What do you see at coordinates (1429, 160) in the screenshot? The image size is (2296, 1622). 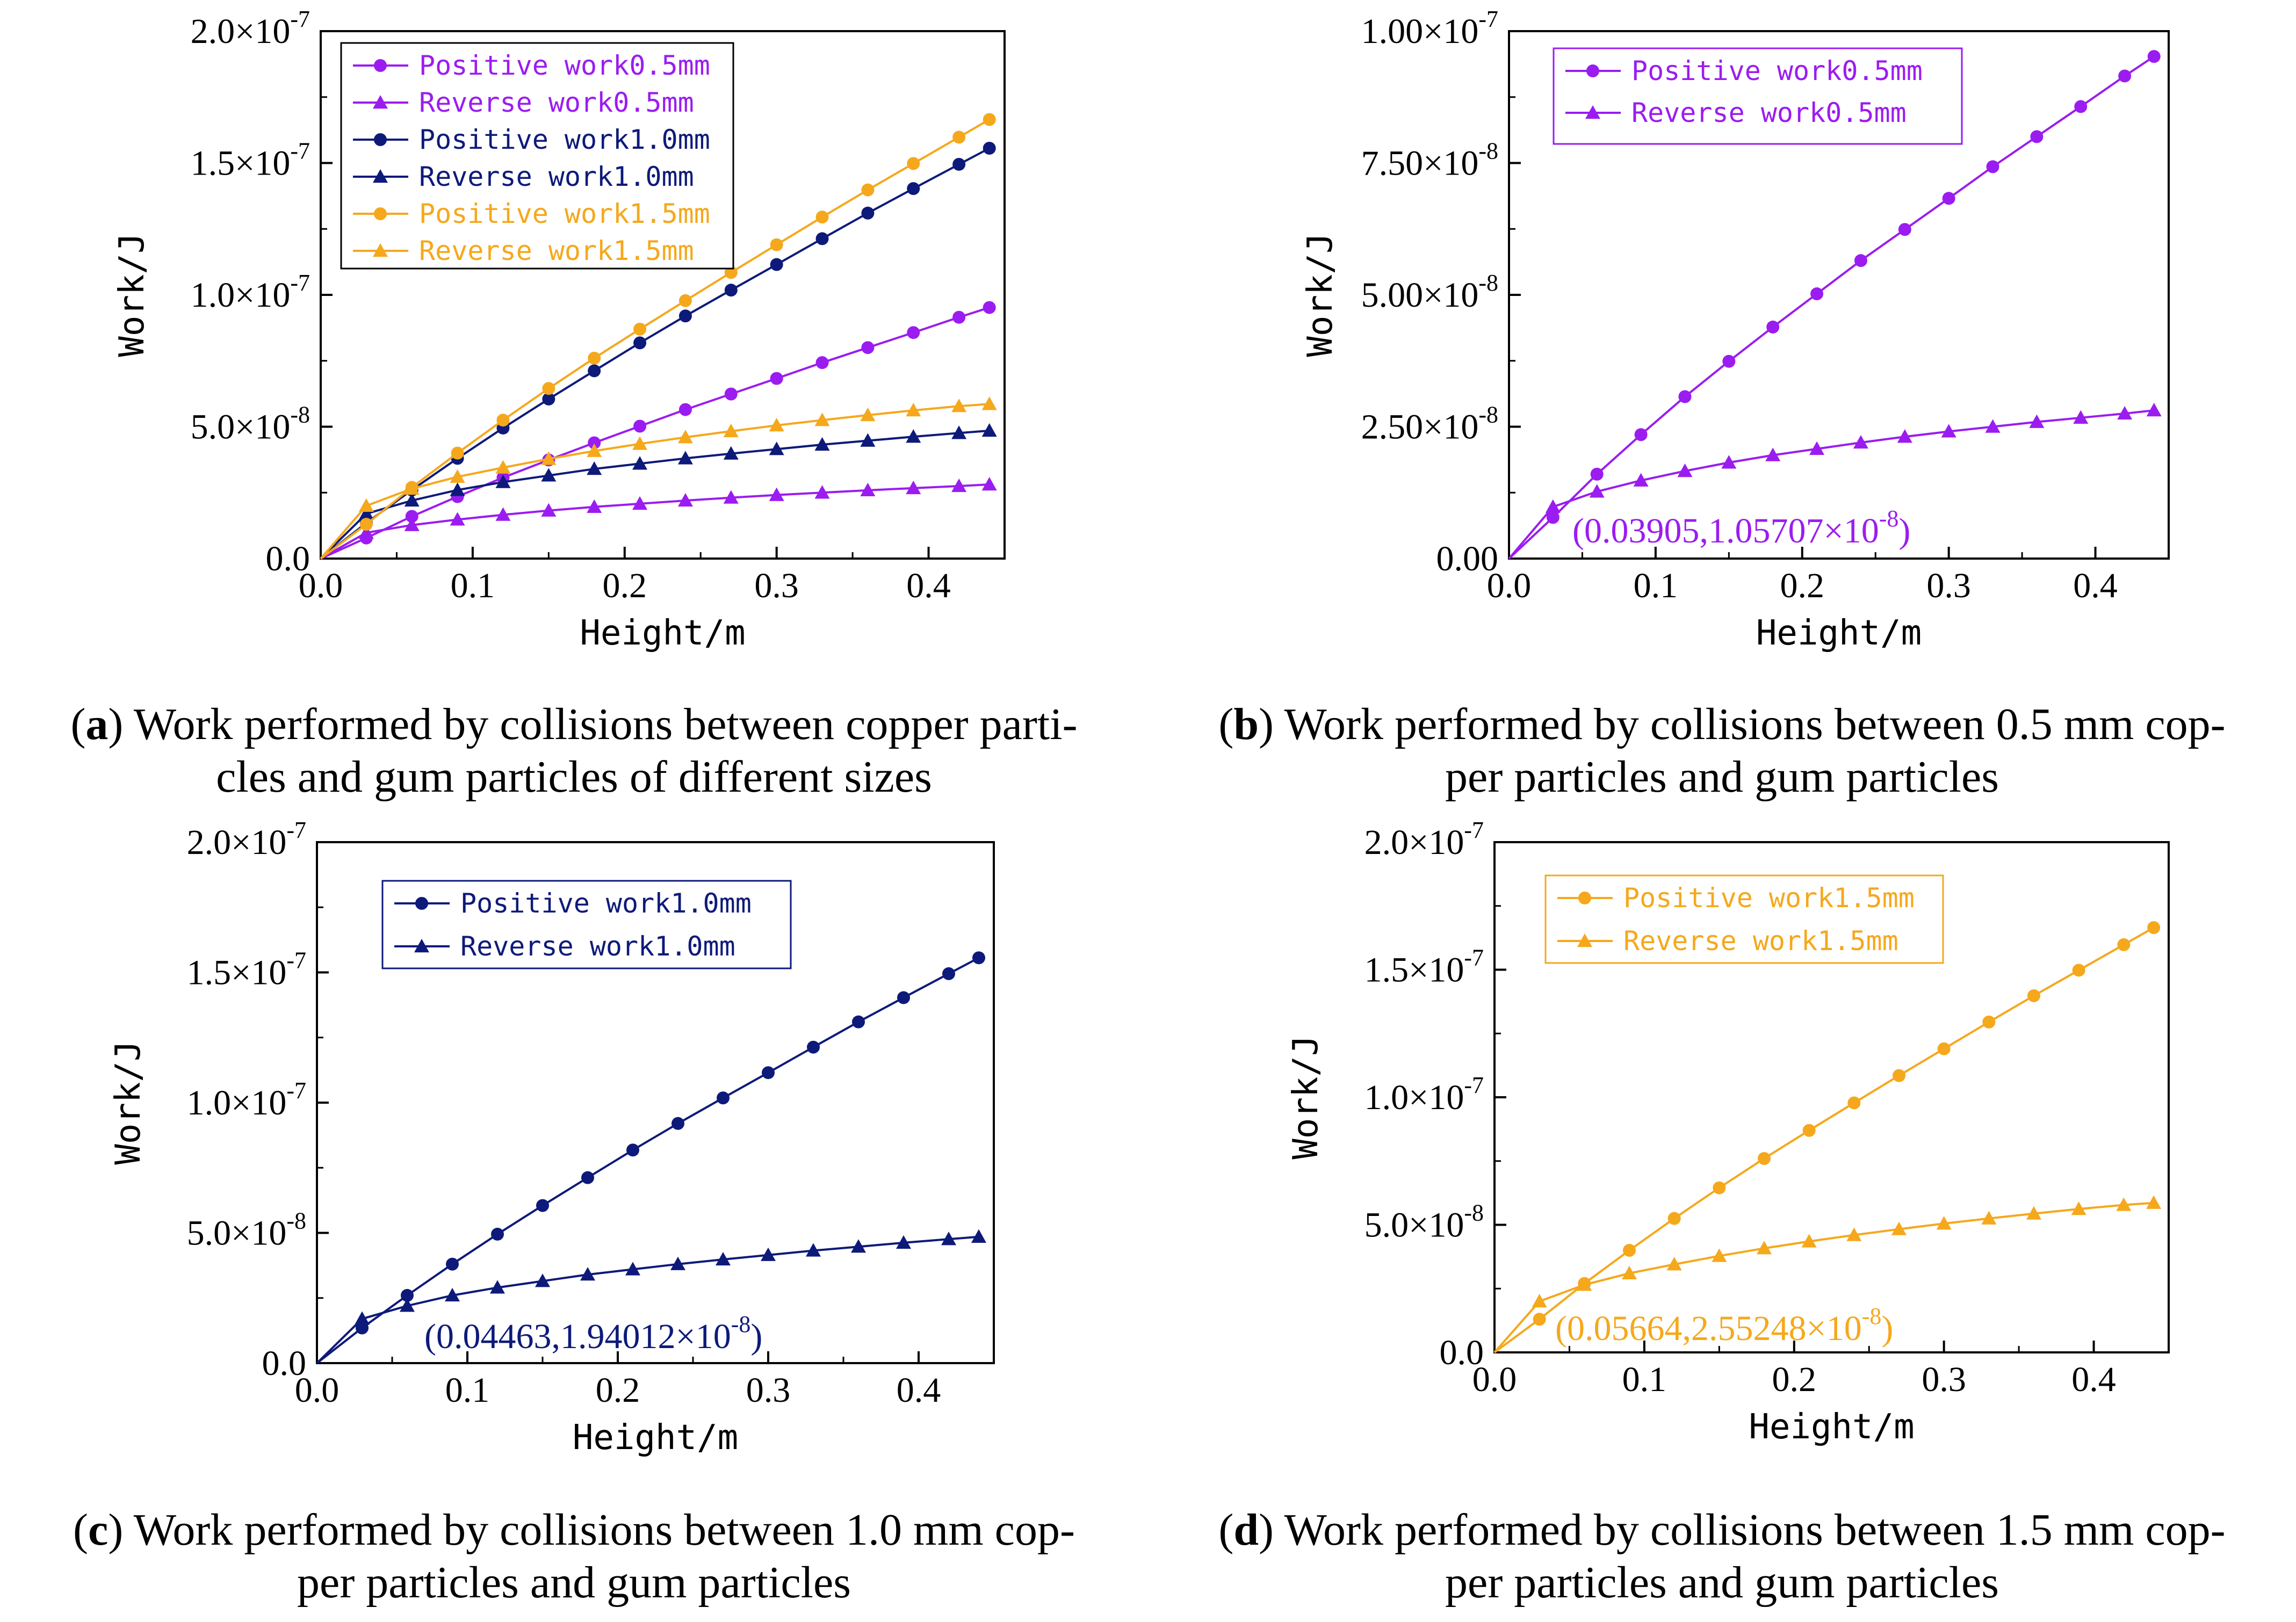 I see `y-tick-label: 7.50×10⁻⁸` at bounding box center [1429, 160].